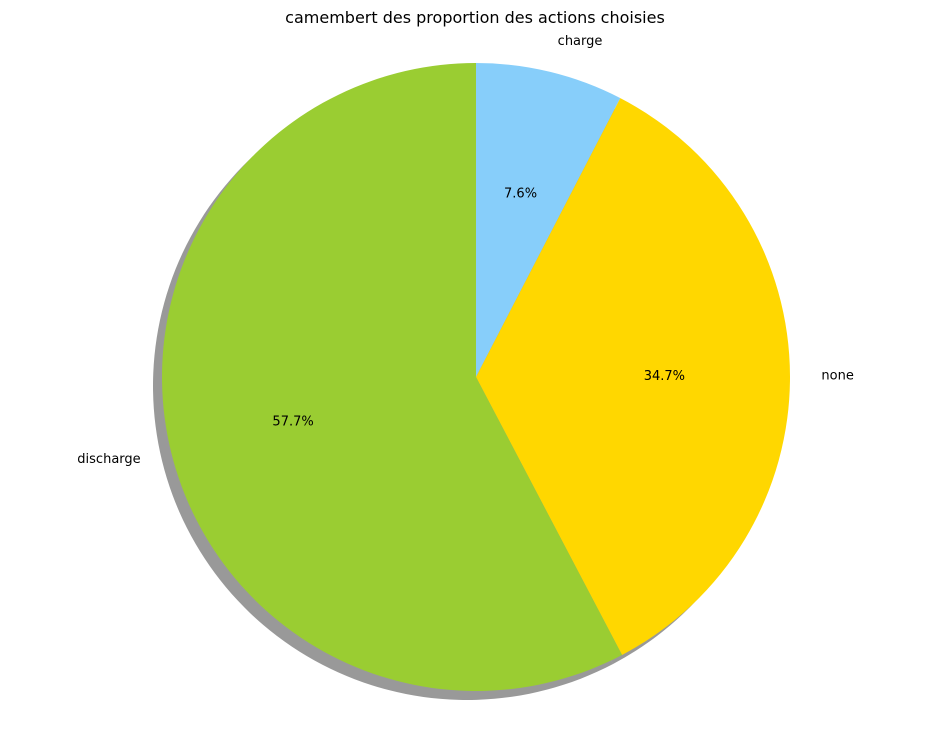  What do you see at coordinates (520, 193) in the screenshot?
I see `slice-percent-charge: 7.6%` at bounding box center [520, 193].